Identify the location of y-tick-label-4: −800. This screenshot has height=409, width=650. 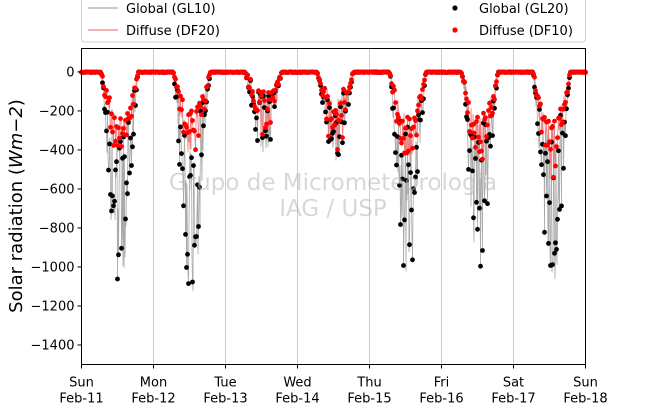
(57, 228).